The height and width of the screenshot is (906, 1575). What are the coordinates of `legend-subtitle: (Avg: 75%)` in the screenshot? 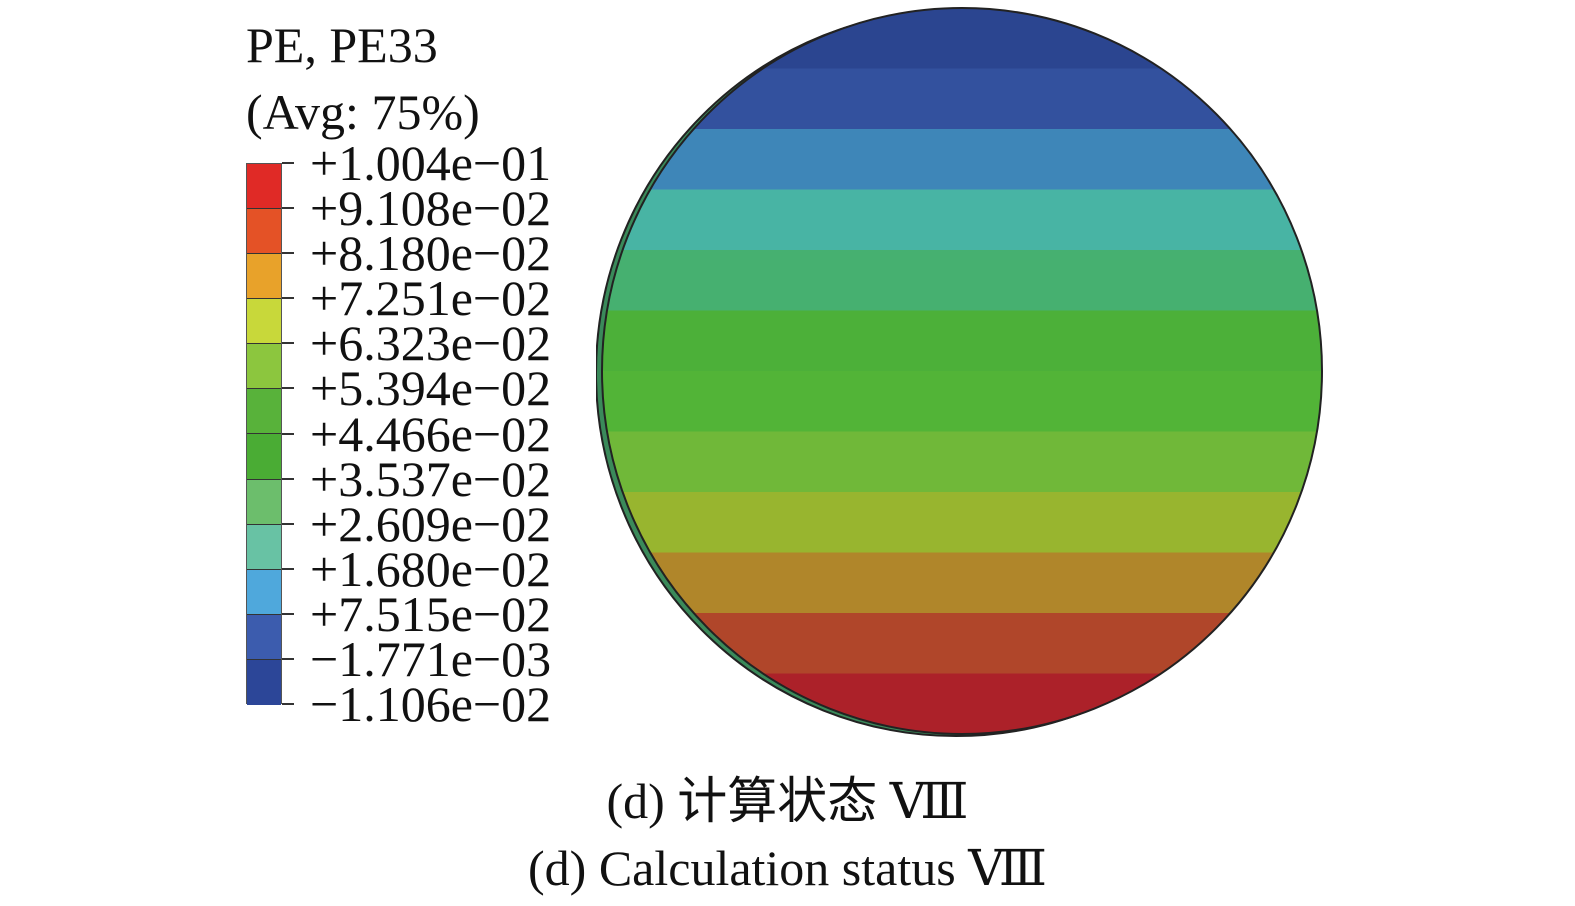 It's located at (363, 112).